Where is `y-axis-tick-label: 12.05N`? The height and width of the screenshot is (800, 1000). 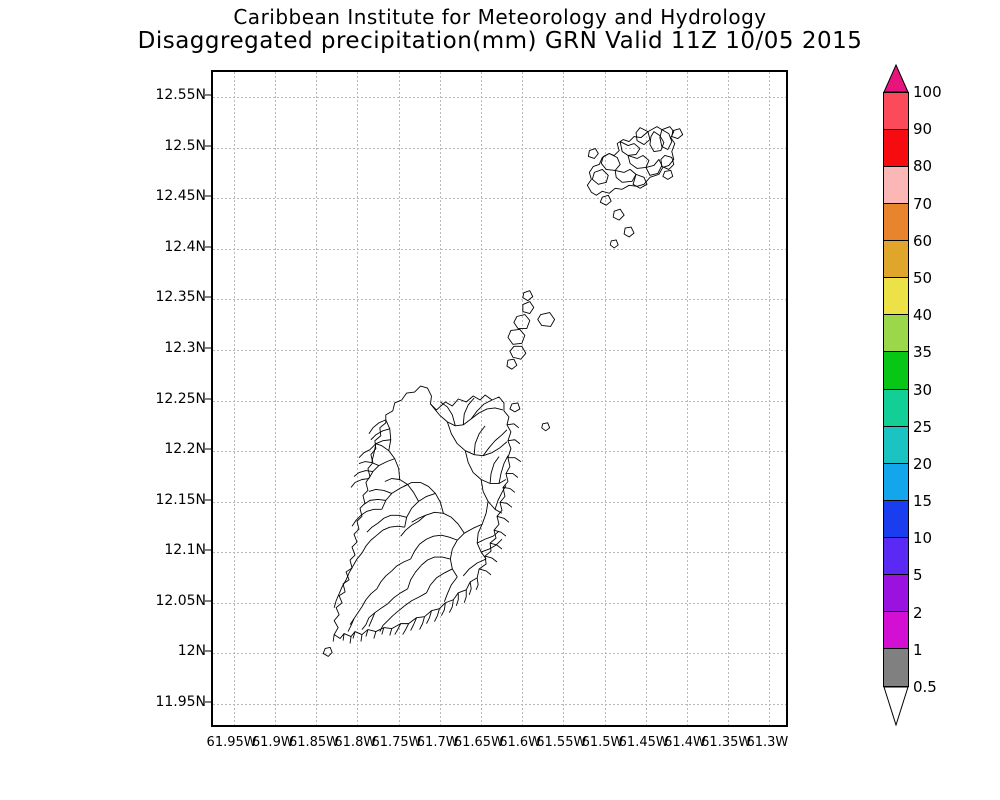
y-axis-tick-label: 12.05N is located at coordinates (180, 600).